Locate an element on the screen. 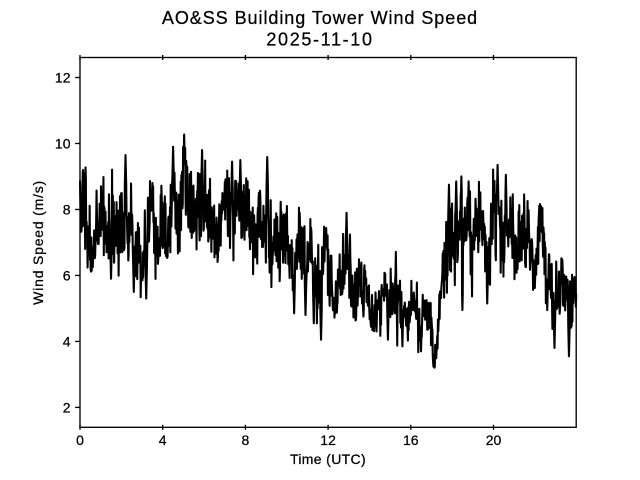 The height and width of the screenshot is (480, 640). svg-text: 10 is located at coordinates (63, 144).